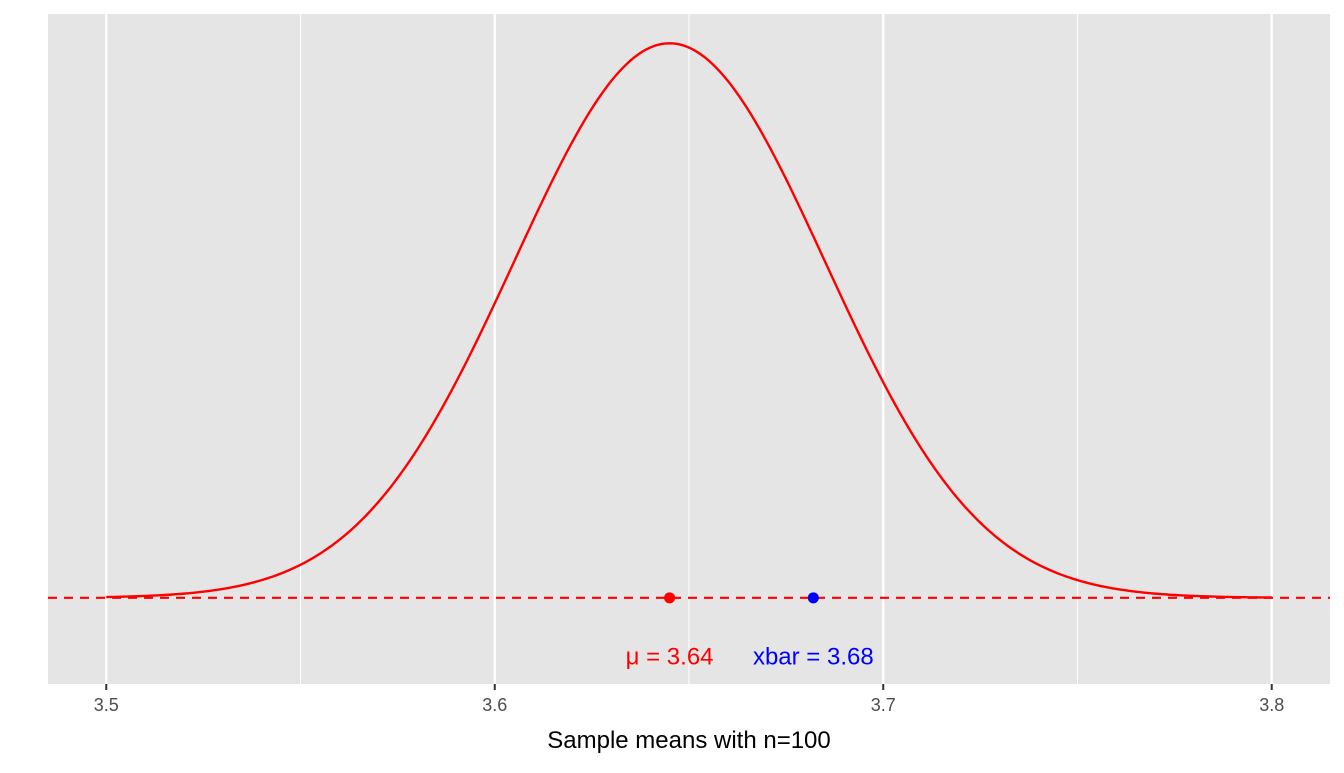 This screenshot has width=1344, height=773. I want to click on xbar-label: xbar = 3.68, so click(813, 657).